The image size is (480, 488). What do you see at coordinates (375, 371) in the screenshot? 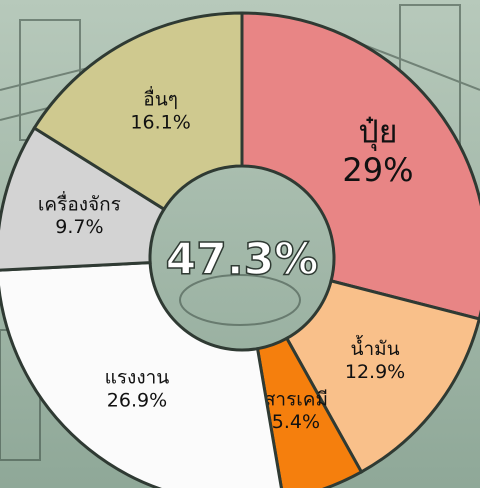
I see `value-label: 12.9%` at bounding box center [375, 371].